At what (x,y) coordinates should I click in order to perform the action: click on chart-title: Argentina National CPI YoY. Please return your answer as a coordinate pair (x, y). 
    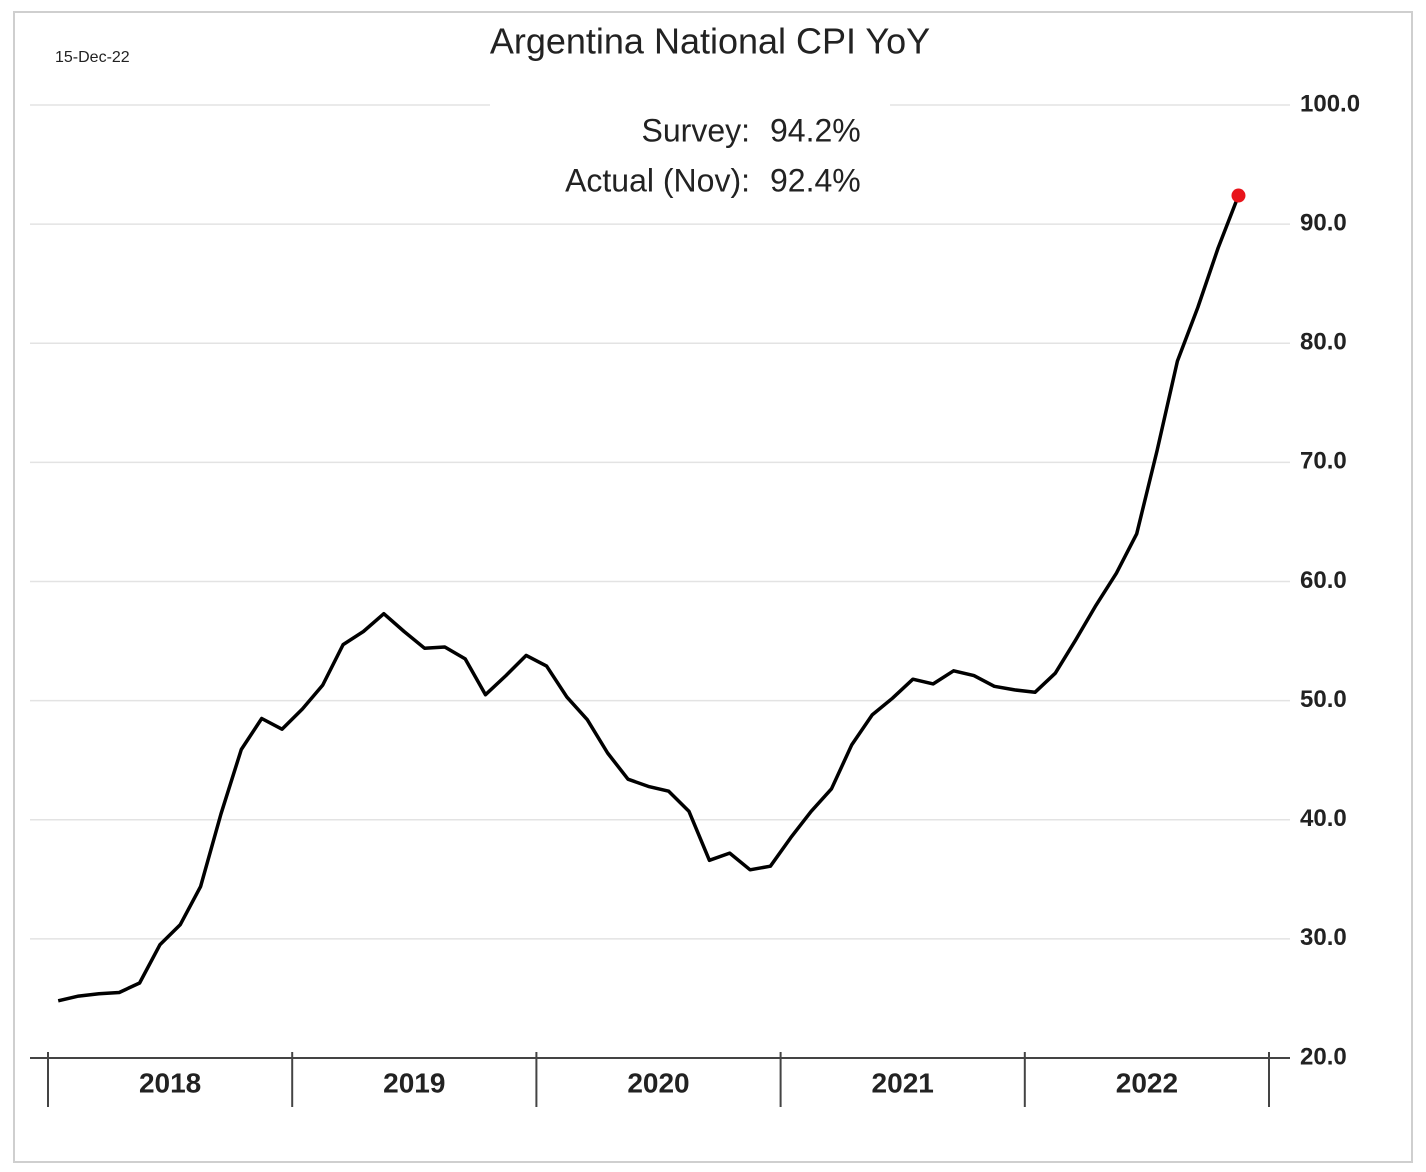
    Looking at the image, I should click on (710, 41).